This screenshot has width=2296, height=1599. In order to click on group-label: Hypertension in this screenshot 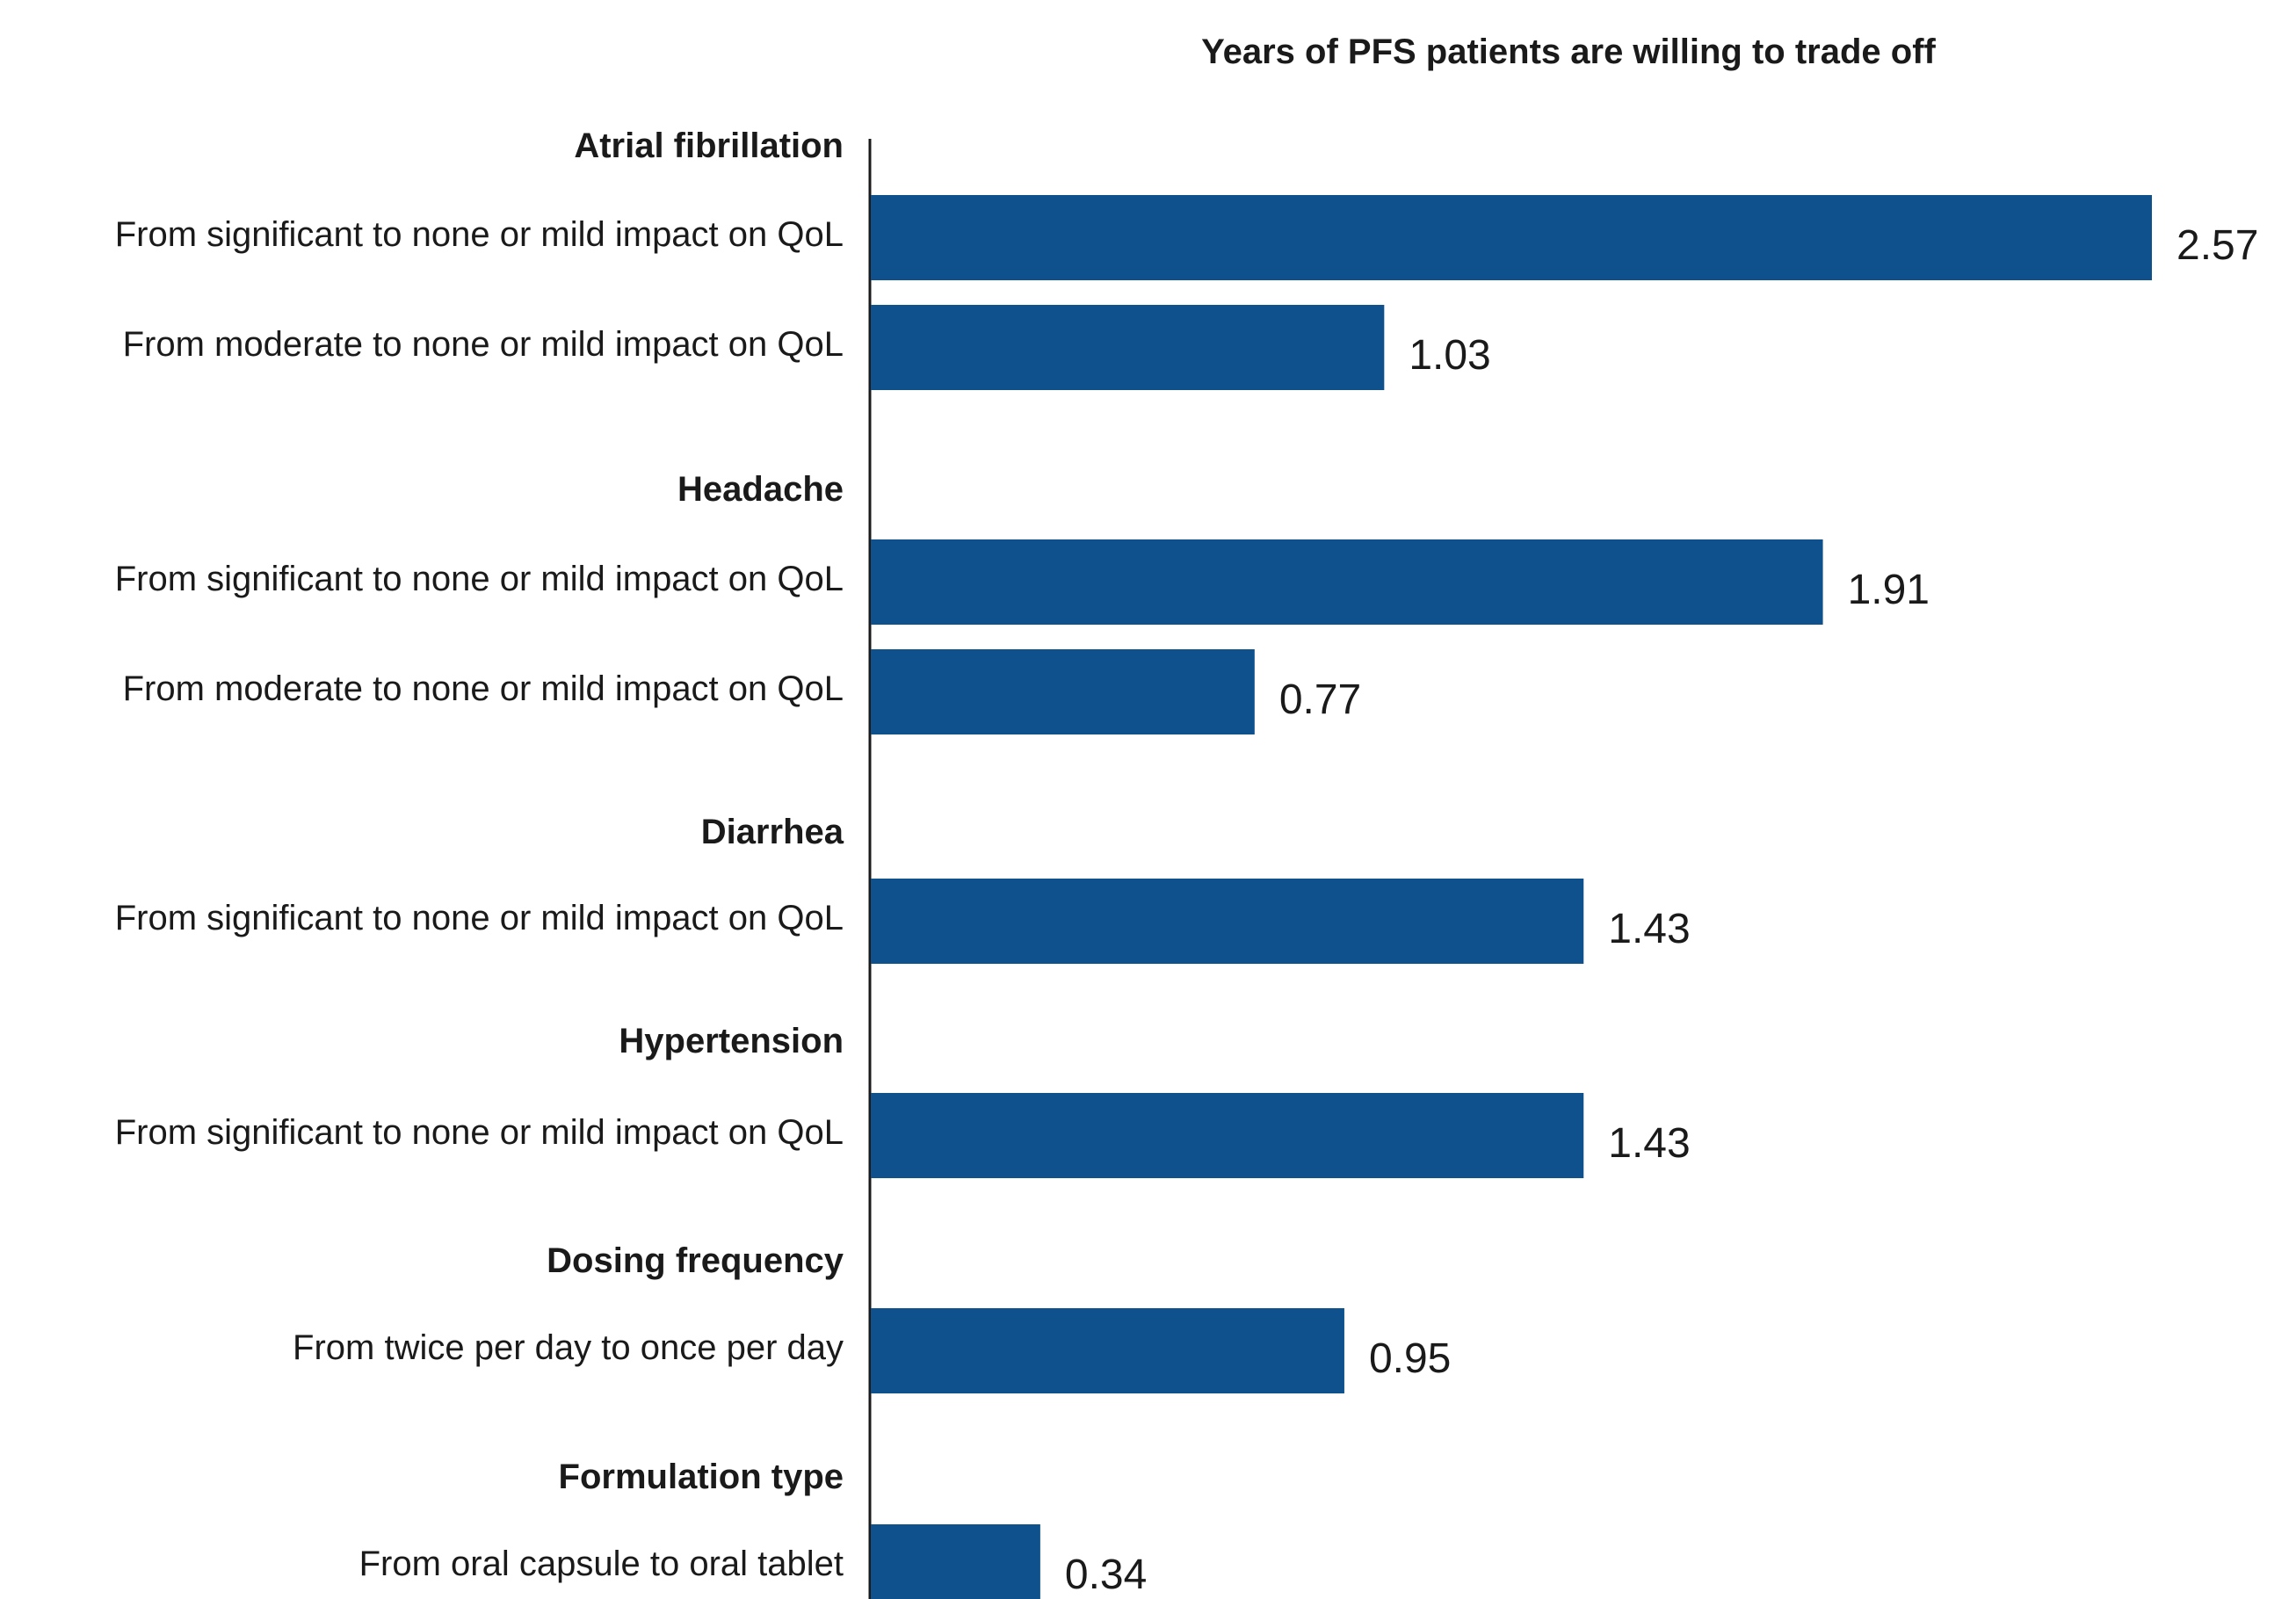, I will do `click(731, 1041)`.